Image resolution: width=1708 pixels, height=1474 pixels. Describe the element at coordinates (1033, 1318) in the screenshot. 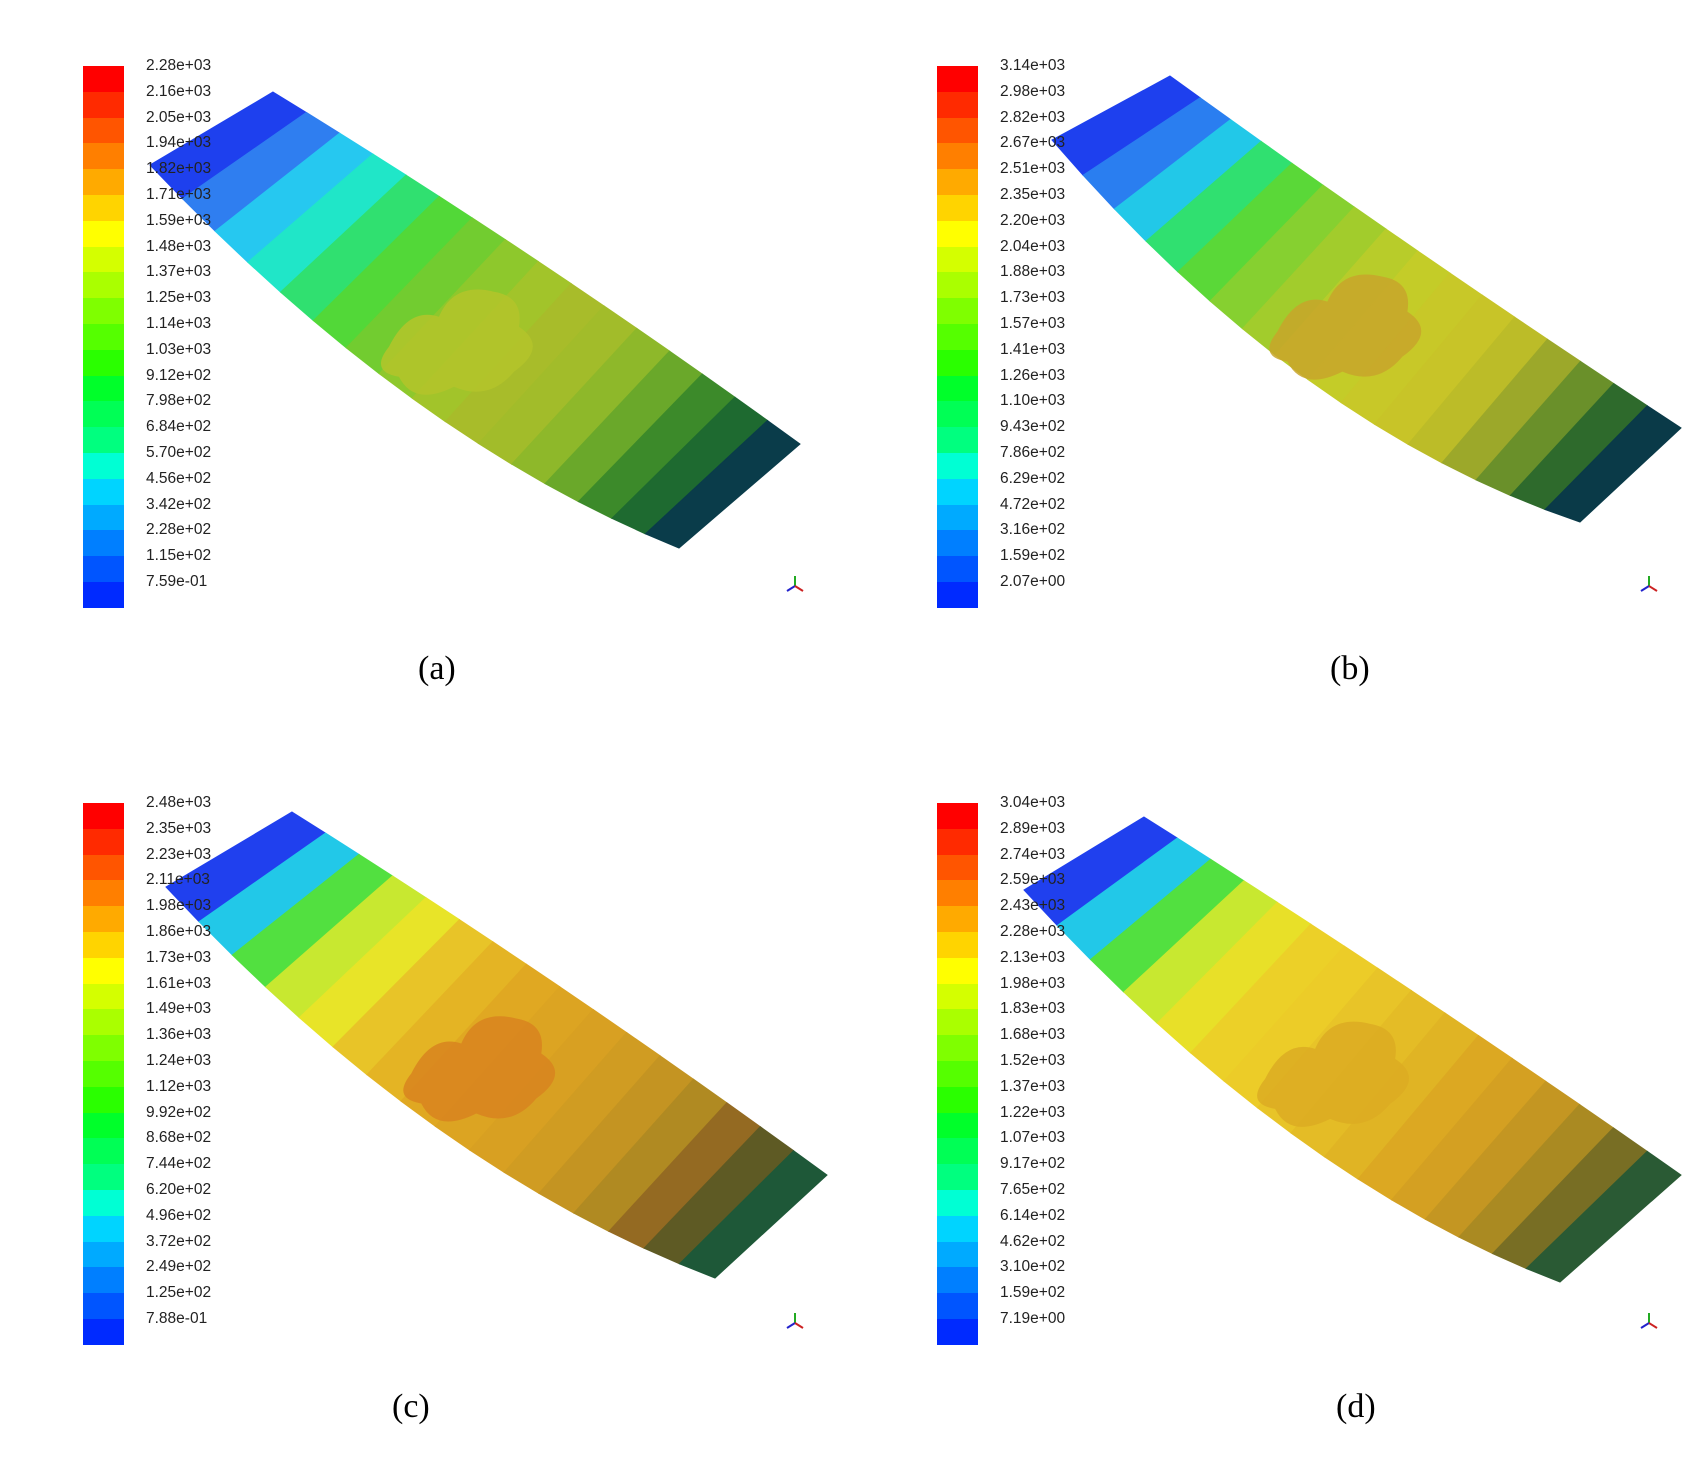

I see `legend-label: 7.19e+00` at that location.